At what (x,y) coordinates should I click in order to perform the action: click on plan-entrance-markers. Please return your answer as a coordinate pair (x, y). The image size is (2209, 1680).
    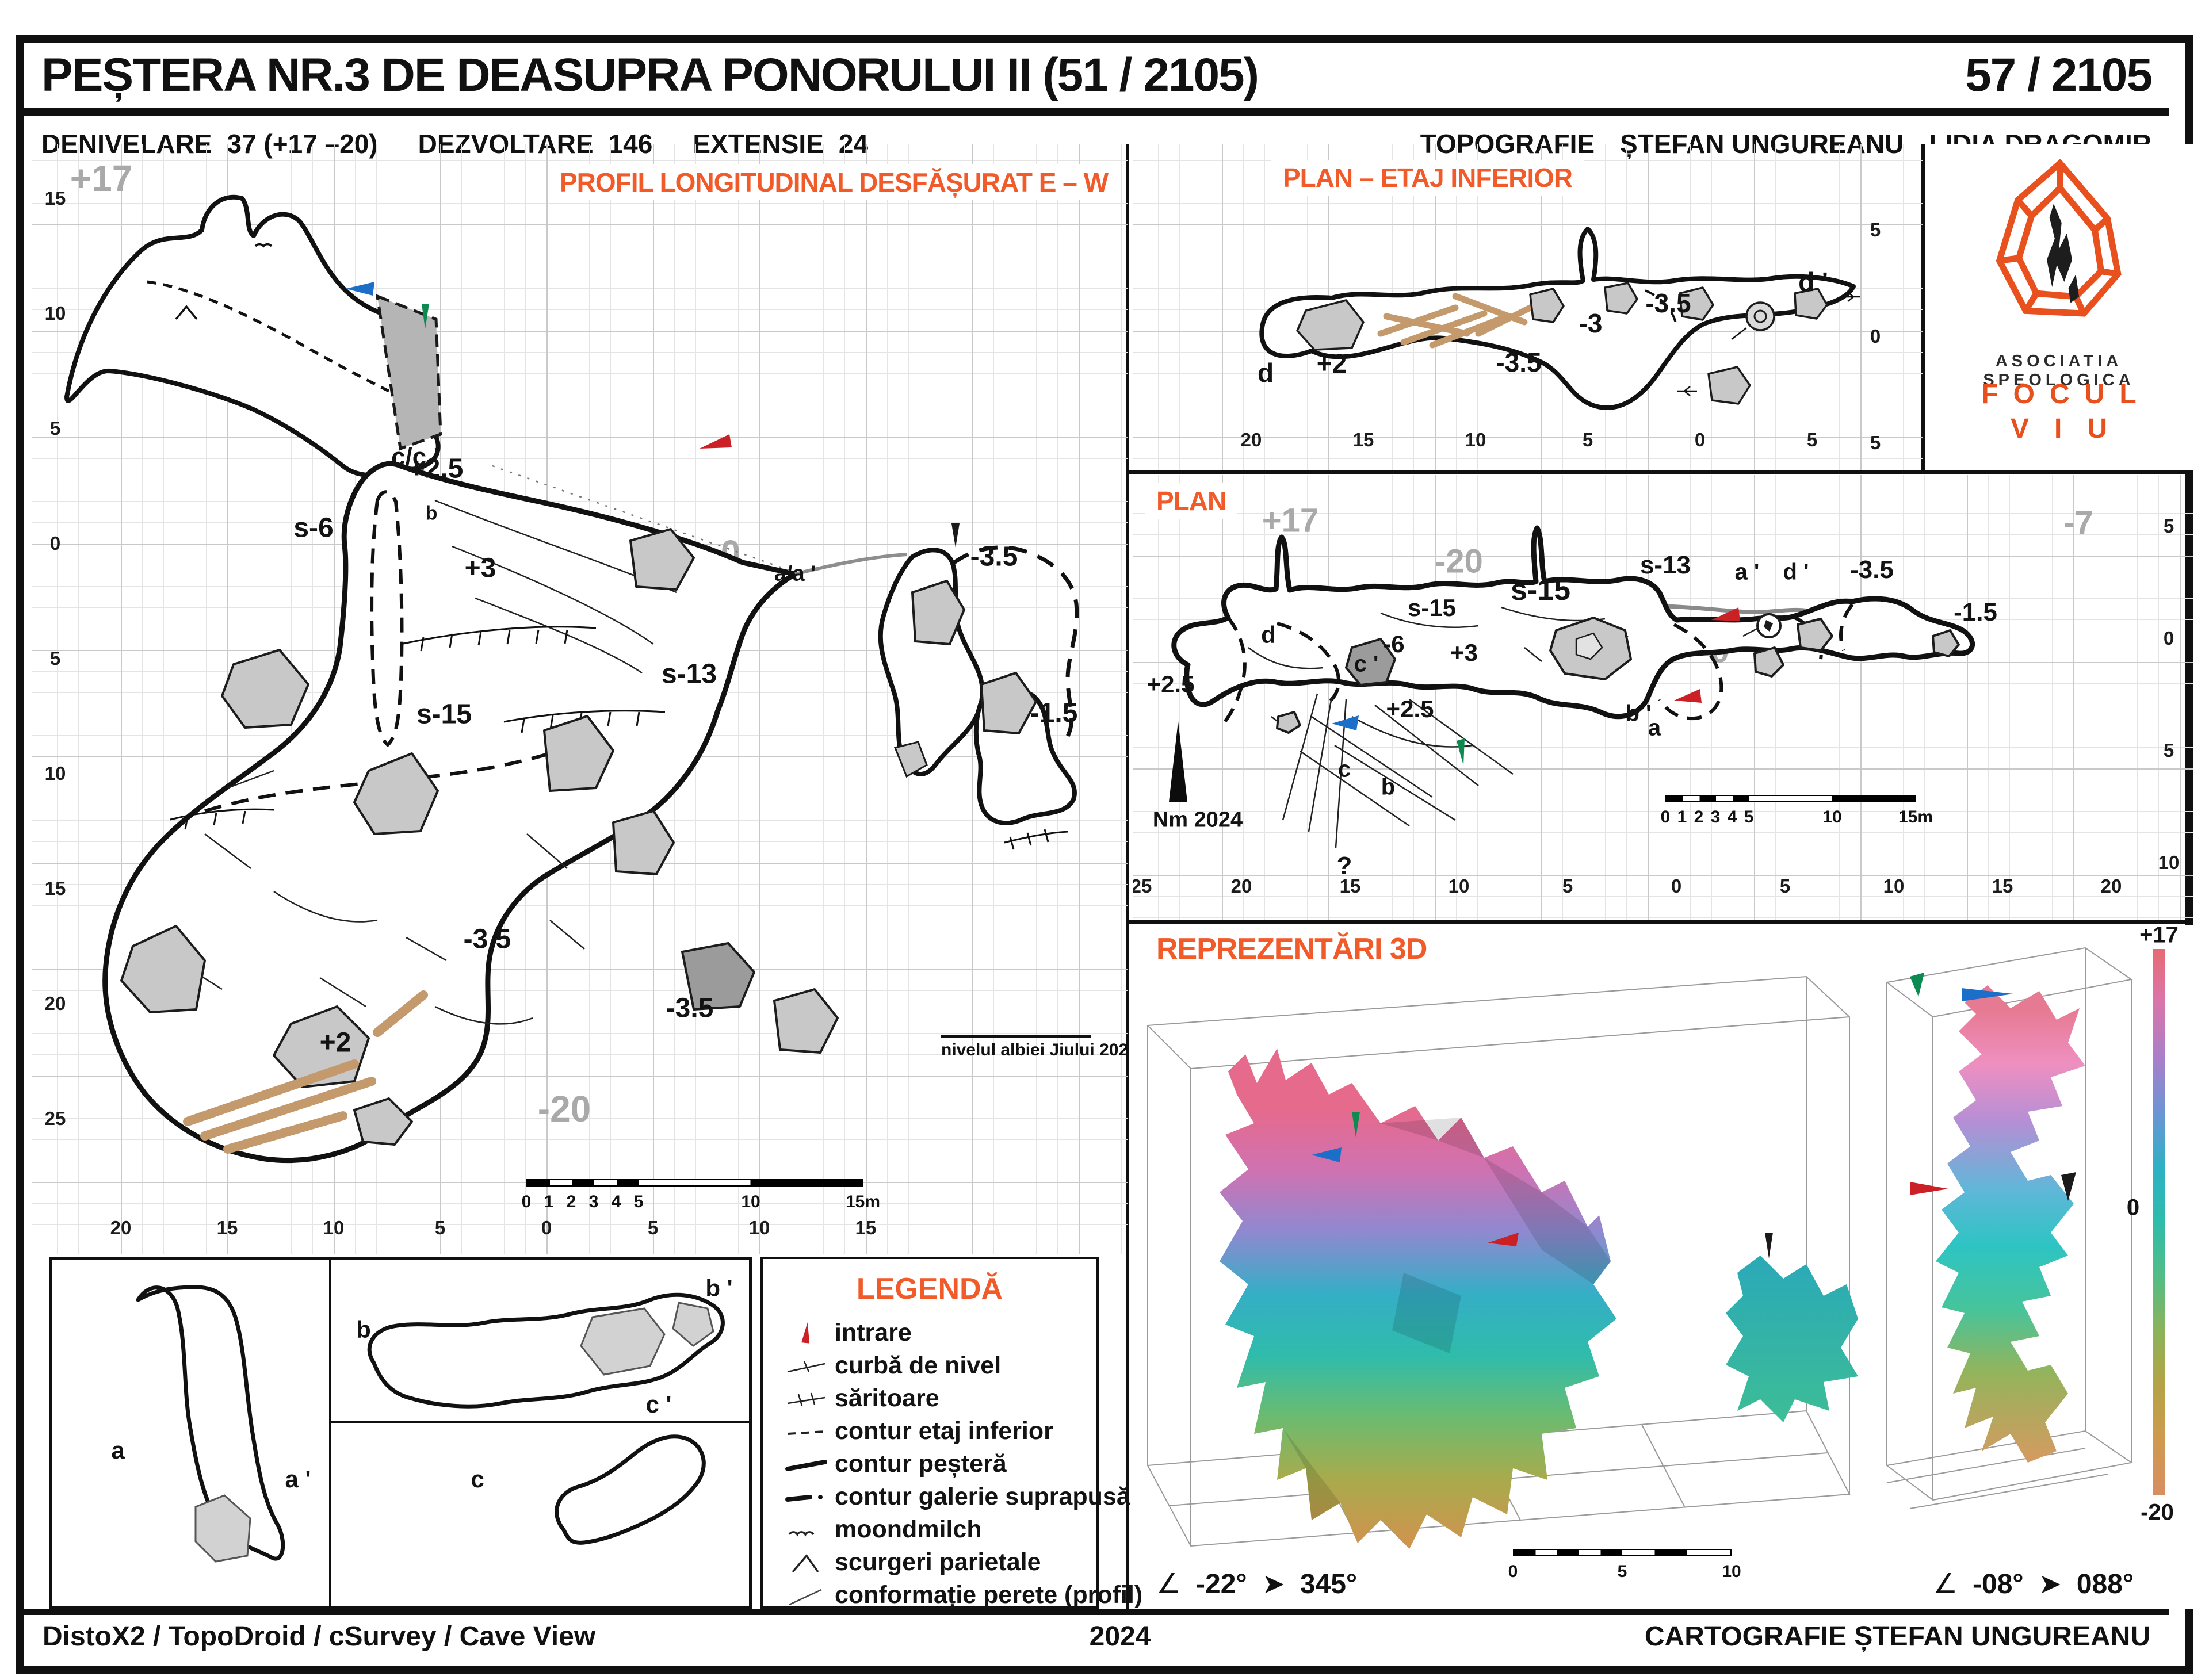
    Looking at the image, I should click on (1536, 686).